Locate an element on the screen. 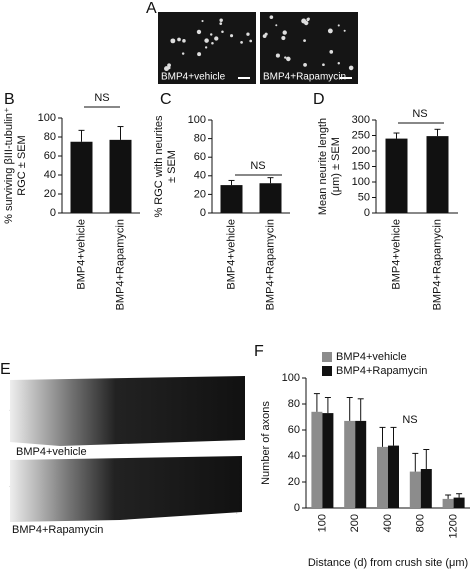  panel-label: D is located at coordinates (319, 99).